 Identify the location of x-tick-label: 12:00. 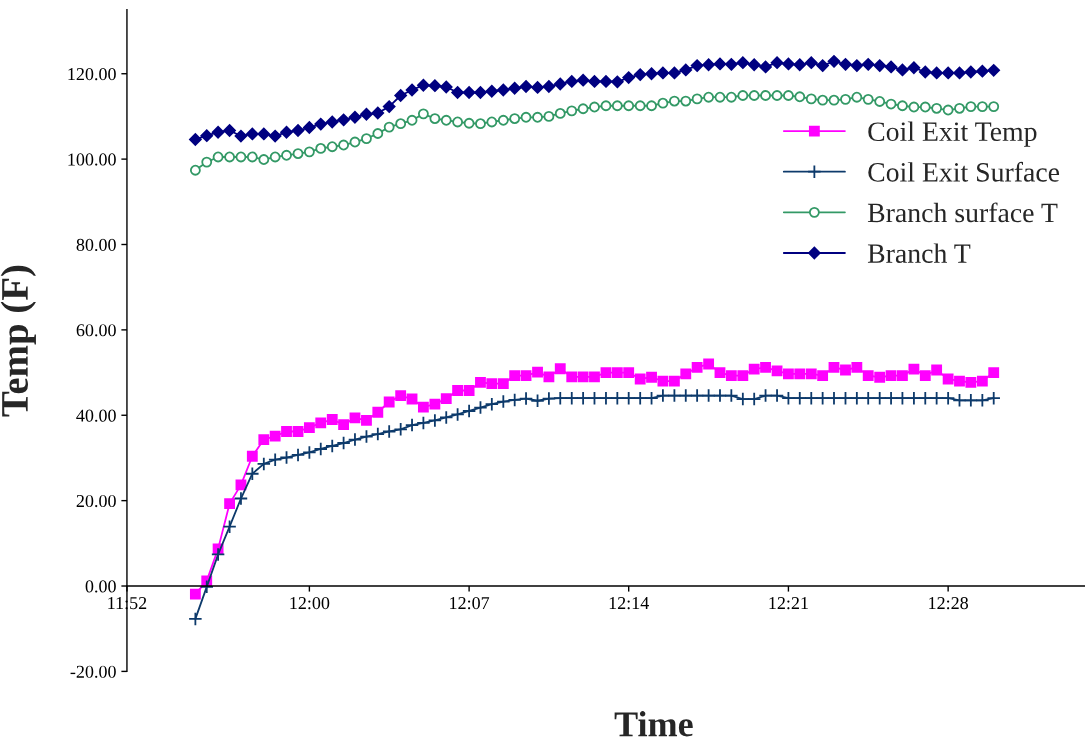
(310, 603).